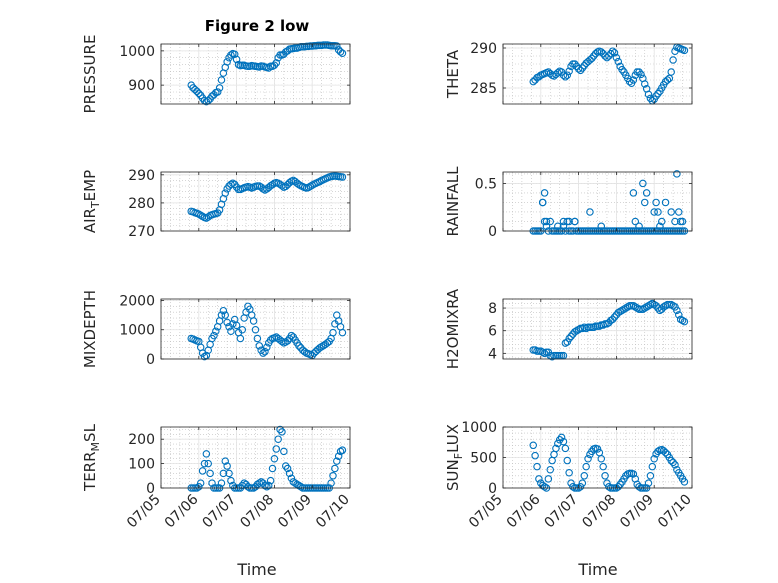 Image resolution: width=778 pixels, height=583 pixels. Describe the element at coordinates (295, 512) in the screenshot. I see `x-tick-label: 07/09` at that location.